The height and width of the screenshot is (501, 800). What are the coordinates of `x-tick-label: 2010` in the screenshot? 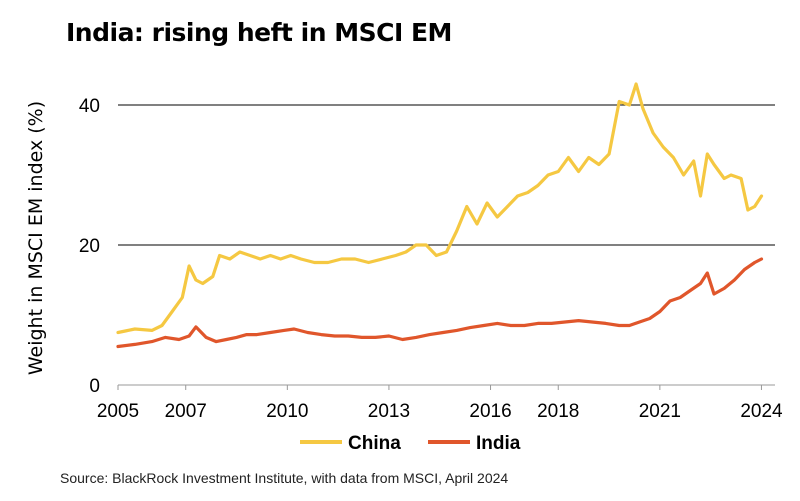 It's located at (287, 411).